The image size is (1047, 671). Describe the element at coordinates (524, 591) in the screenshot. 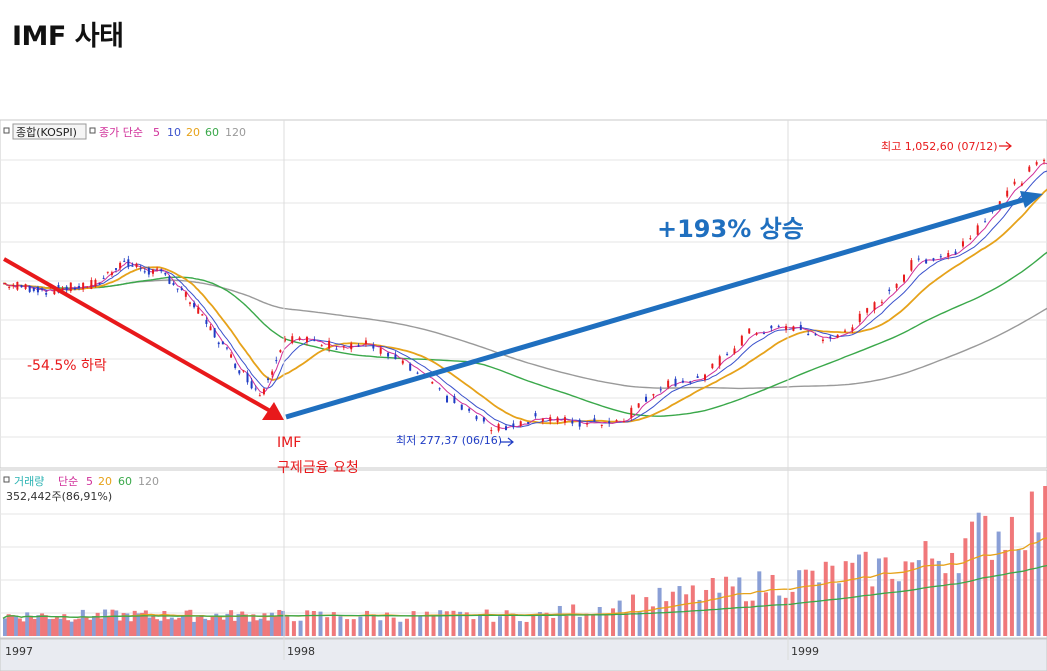

I see `volume-ma60-line` at that location.